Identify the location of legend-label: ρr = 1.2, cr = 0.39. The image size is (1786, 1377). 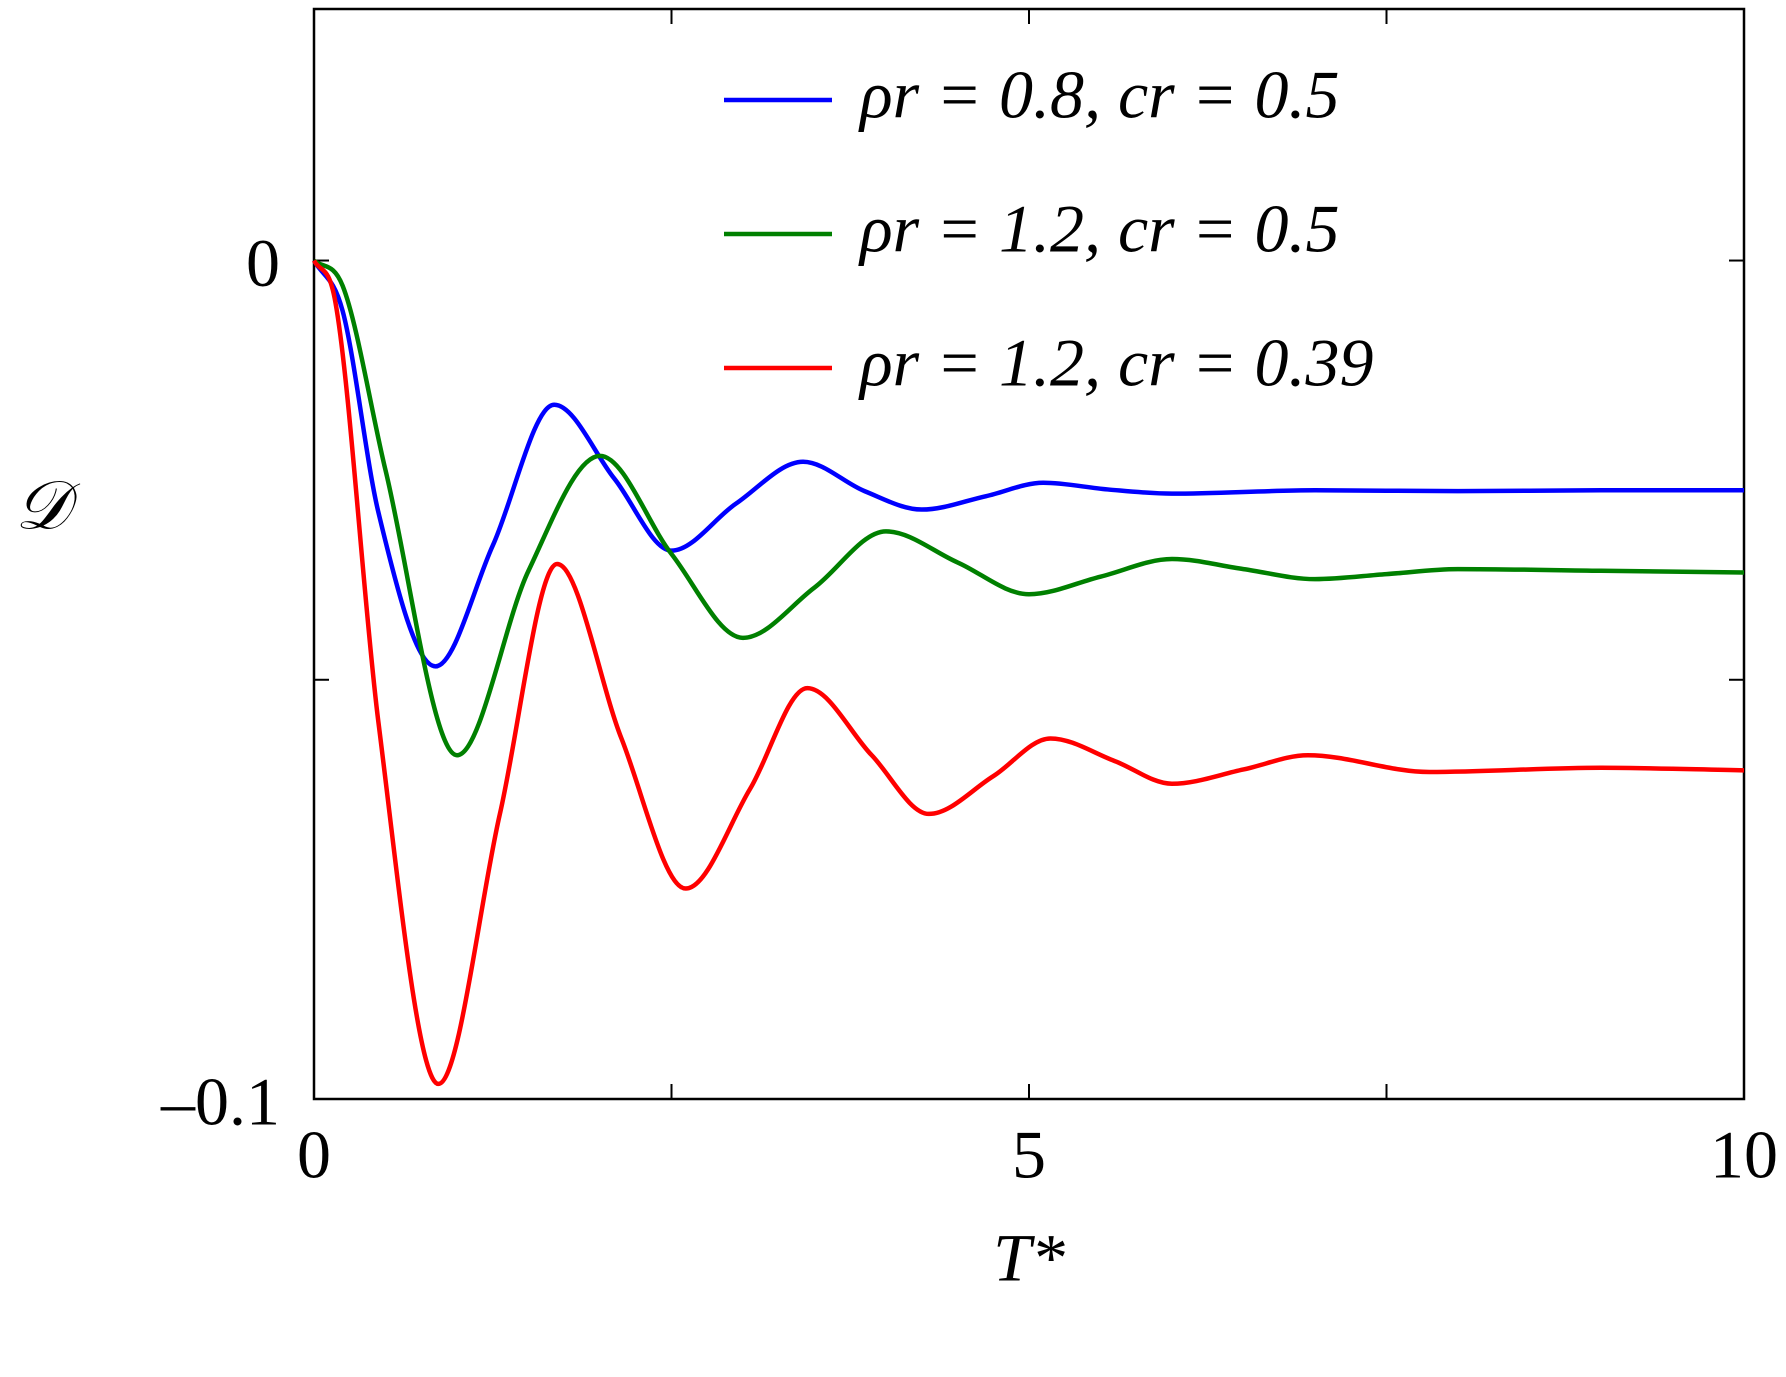
(1116, 363).